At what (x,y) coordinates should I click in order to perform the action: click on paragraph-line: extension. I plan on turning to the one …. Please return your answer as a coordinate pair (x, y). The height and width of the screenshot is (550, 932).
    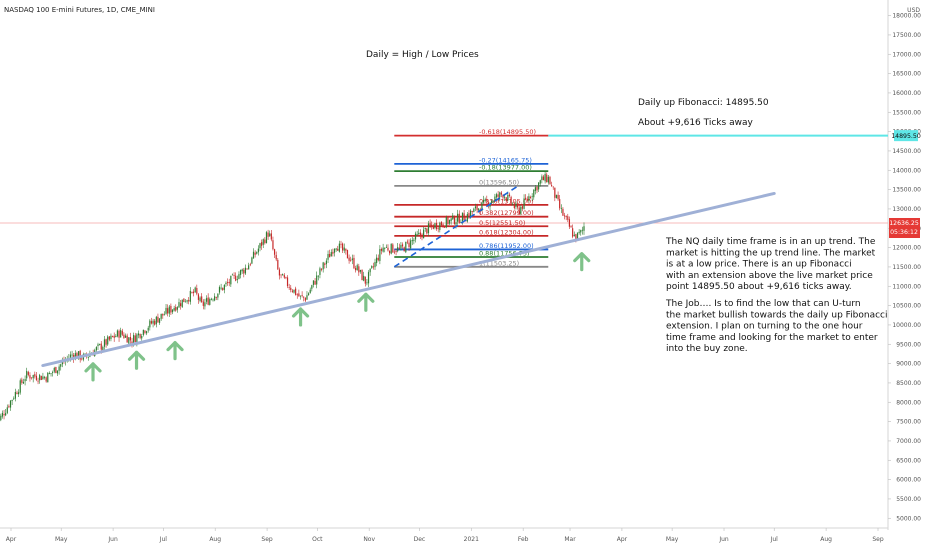
    Looking at the image, I should click on (764, 327).